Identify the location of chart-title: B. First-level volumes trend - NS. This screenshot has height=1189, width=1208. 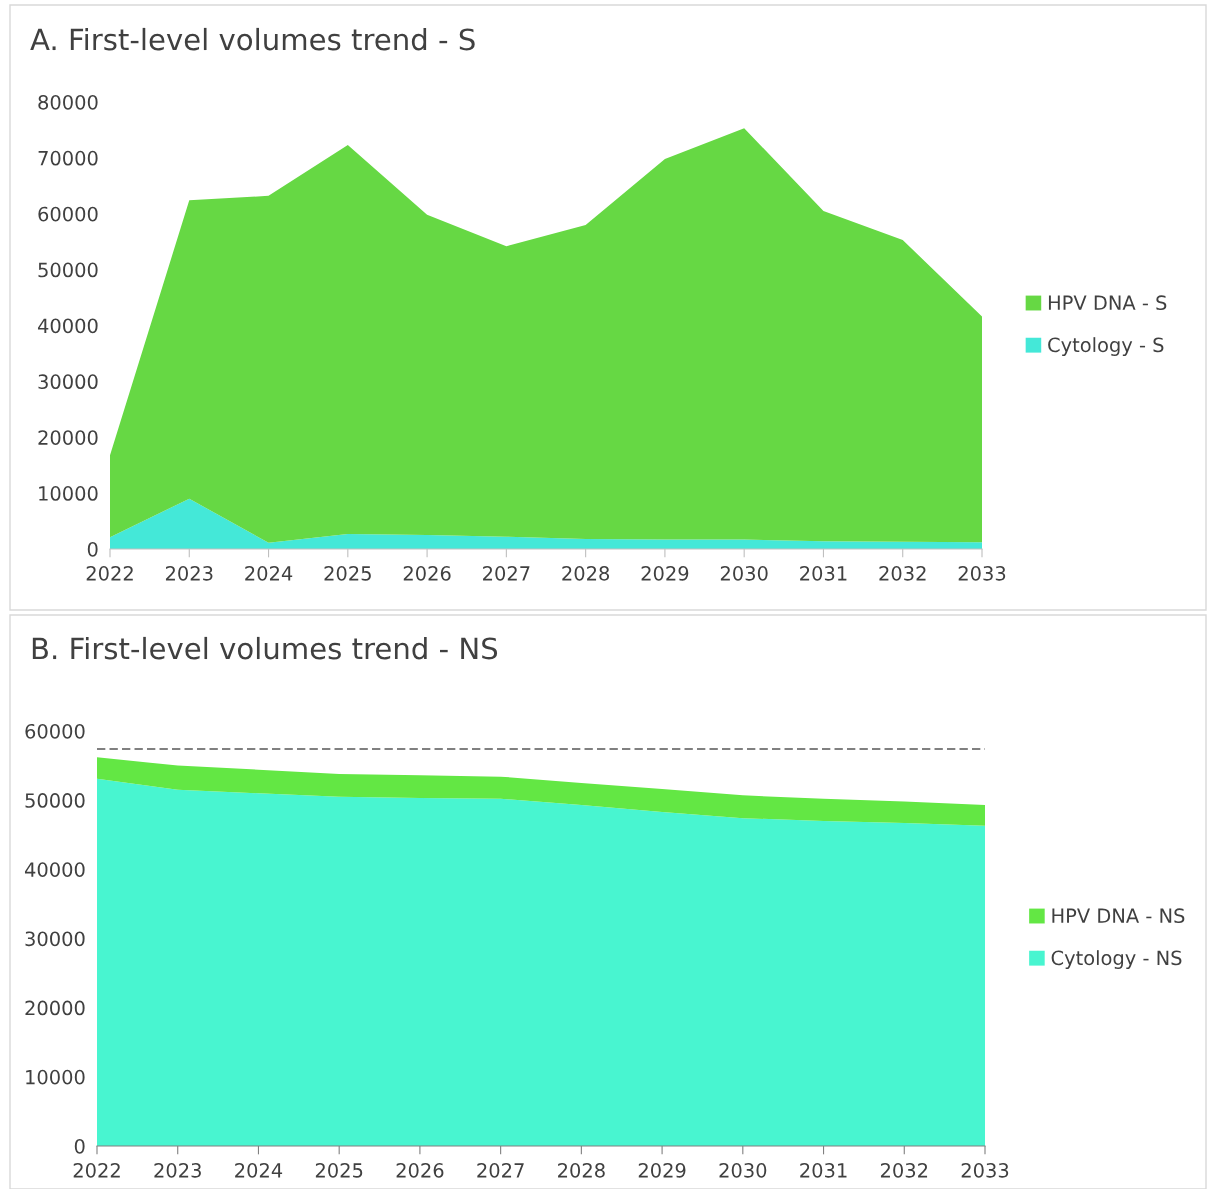
(265, 648).